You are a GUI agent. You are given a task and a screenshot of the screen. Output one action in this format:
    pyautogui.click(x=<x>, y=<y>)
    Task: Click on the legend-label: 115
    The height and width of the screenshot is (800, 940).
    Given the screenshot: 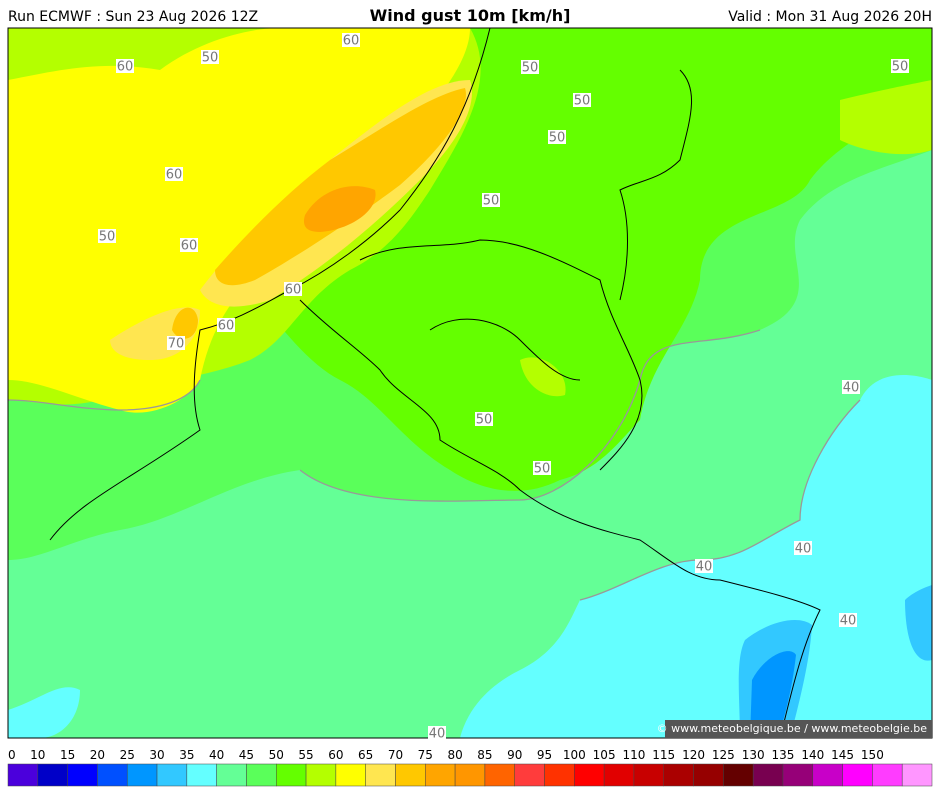 What is the action you would take?
    pyautogui.click(x=663, y=755)
    